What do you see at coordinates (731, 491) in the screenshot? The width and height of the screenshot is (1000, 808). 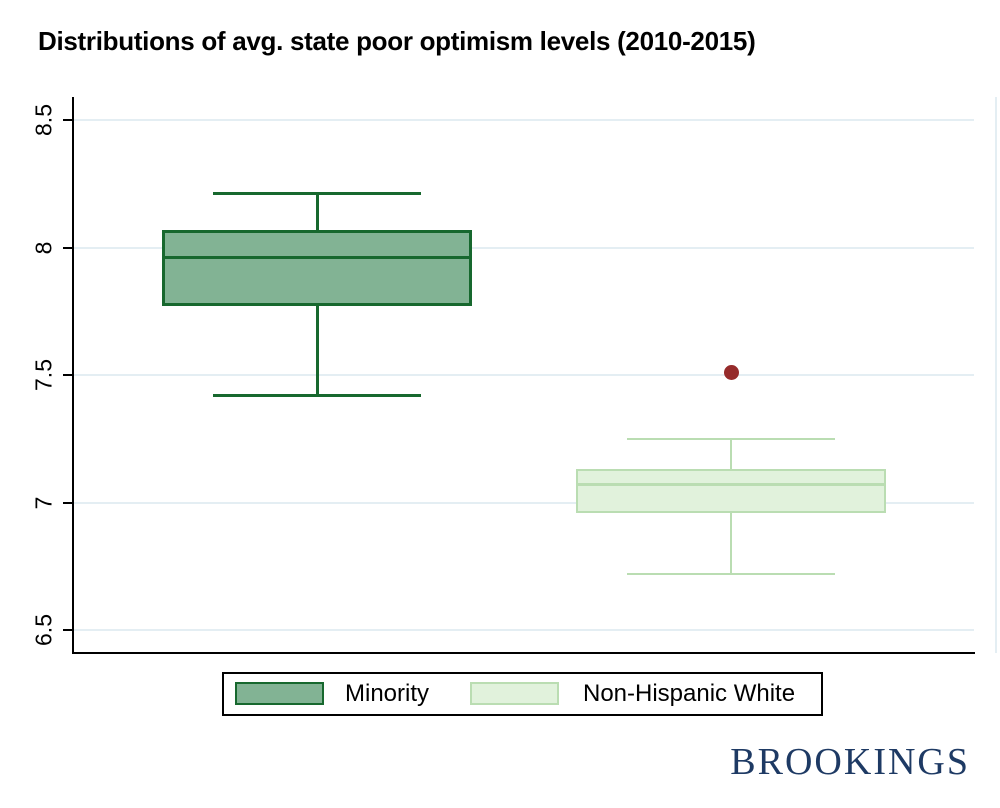 I see `box-non-hispanic-white` at bounding box center [731, 491].